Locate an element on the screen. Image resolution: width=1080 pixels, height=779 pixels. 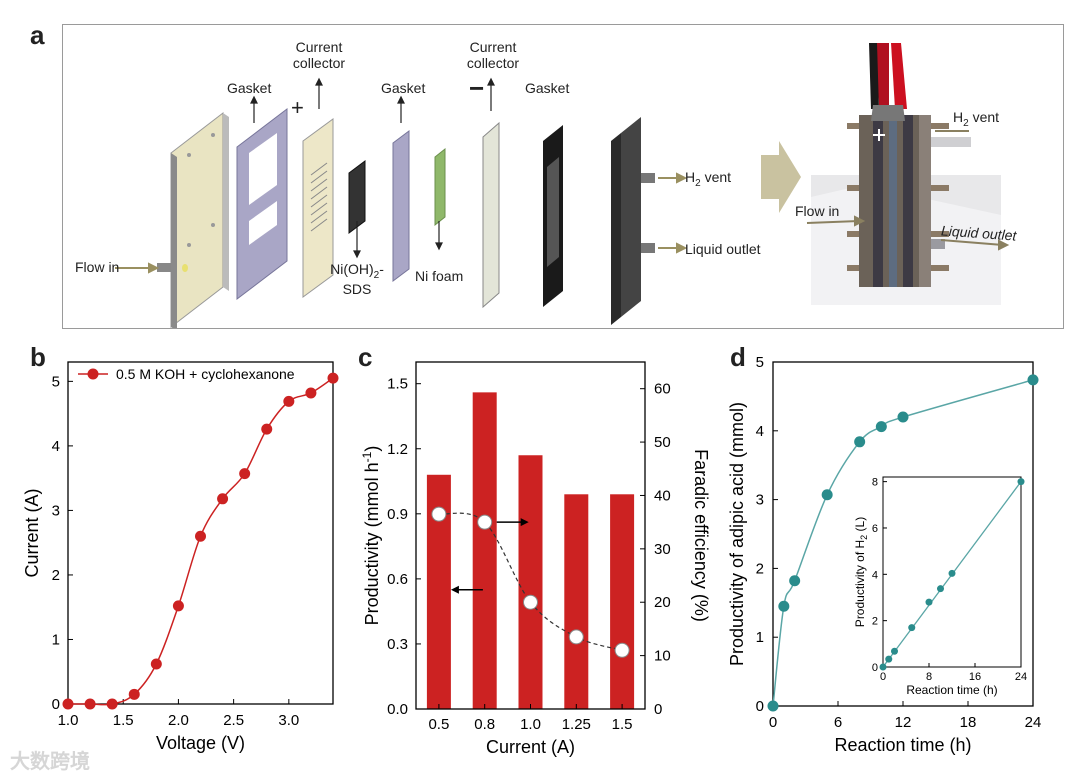
label-gasket-1: Gasket is located at coordinates (249, 88).